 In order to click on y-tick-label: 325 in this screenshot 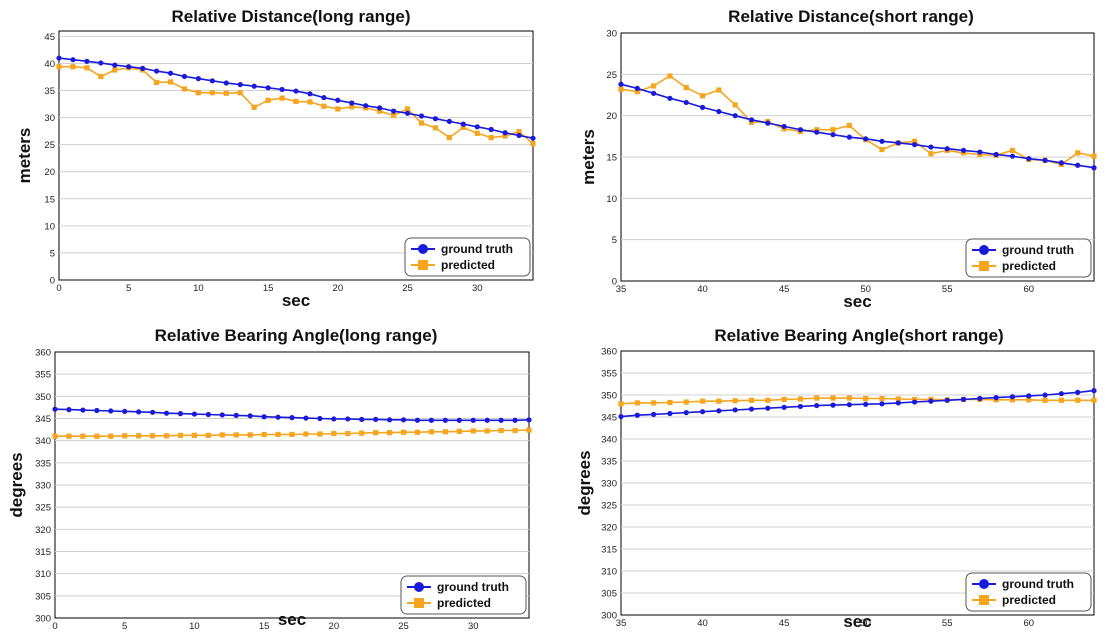, I will do `click(43, 508)`.